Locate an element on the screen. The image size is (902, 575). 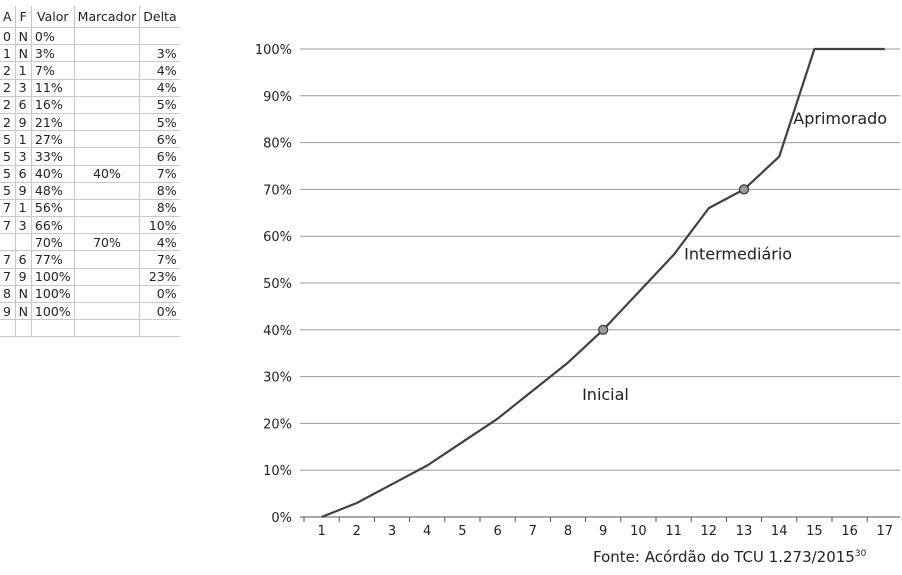
cell-delta: 5% is located at coordinates (159, 105).